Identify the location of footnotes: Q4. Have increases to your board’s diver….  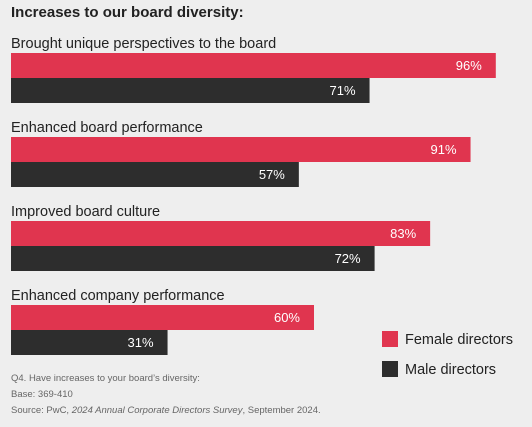
(166, 394).